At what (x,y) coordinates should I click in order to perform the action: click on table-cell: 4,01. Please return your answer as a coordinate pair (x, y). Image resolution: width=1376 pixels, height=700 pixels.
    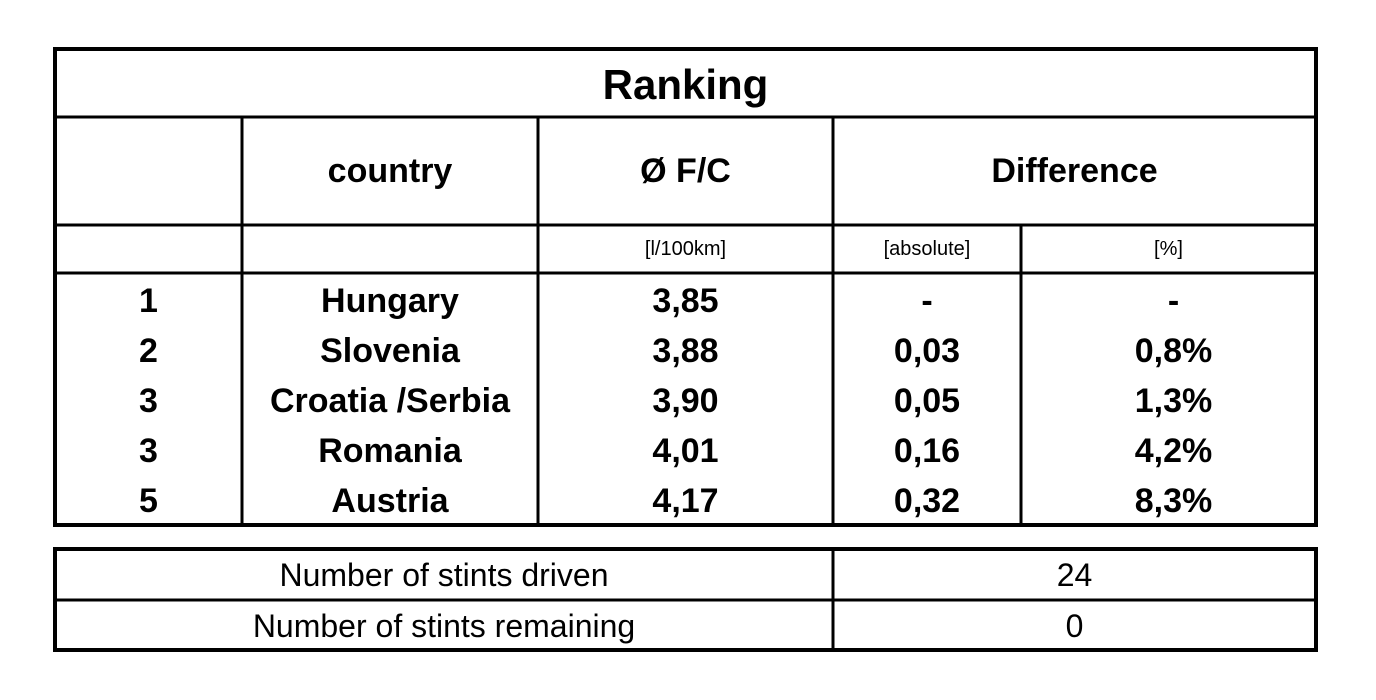
    Looking at the image, I should click on (685, 450).